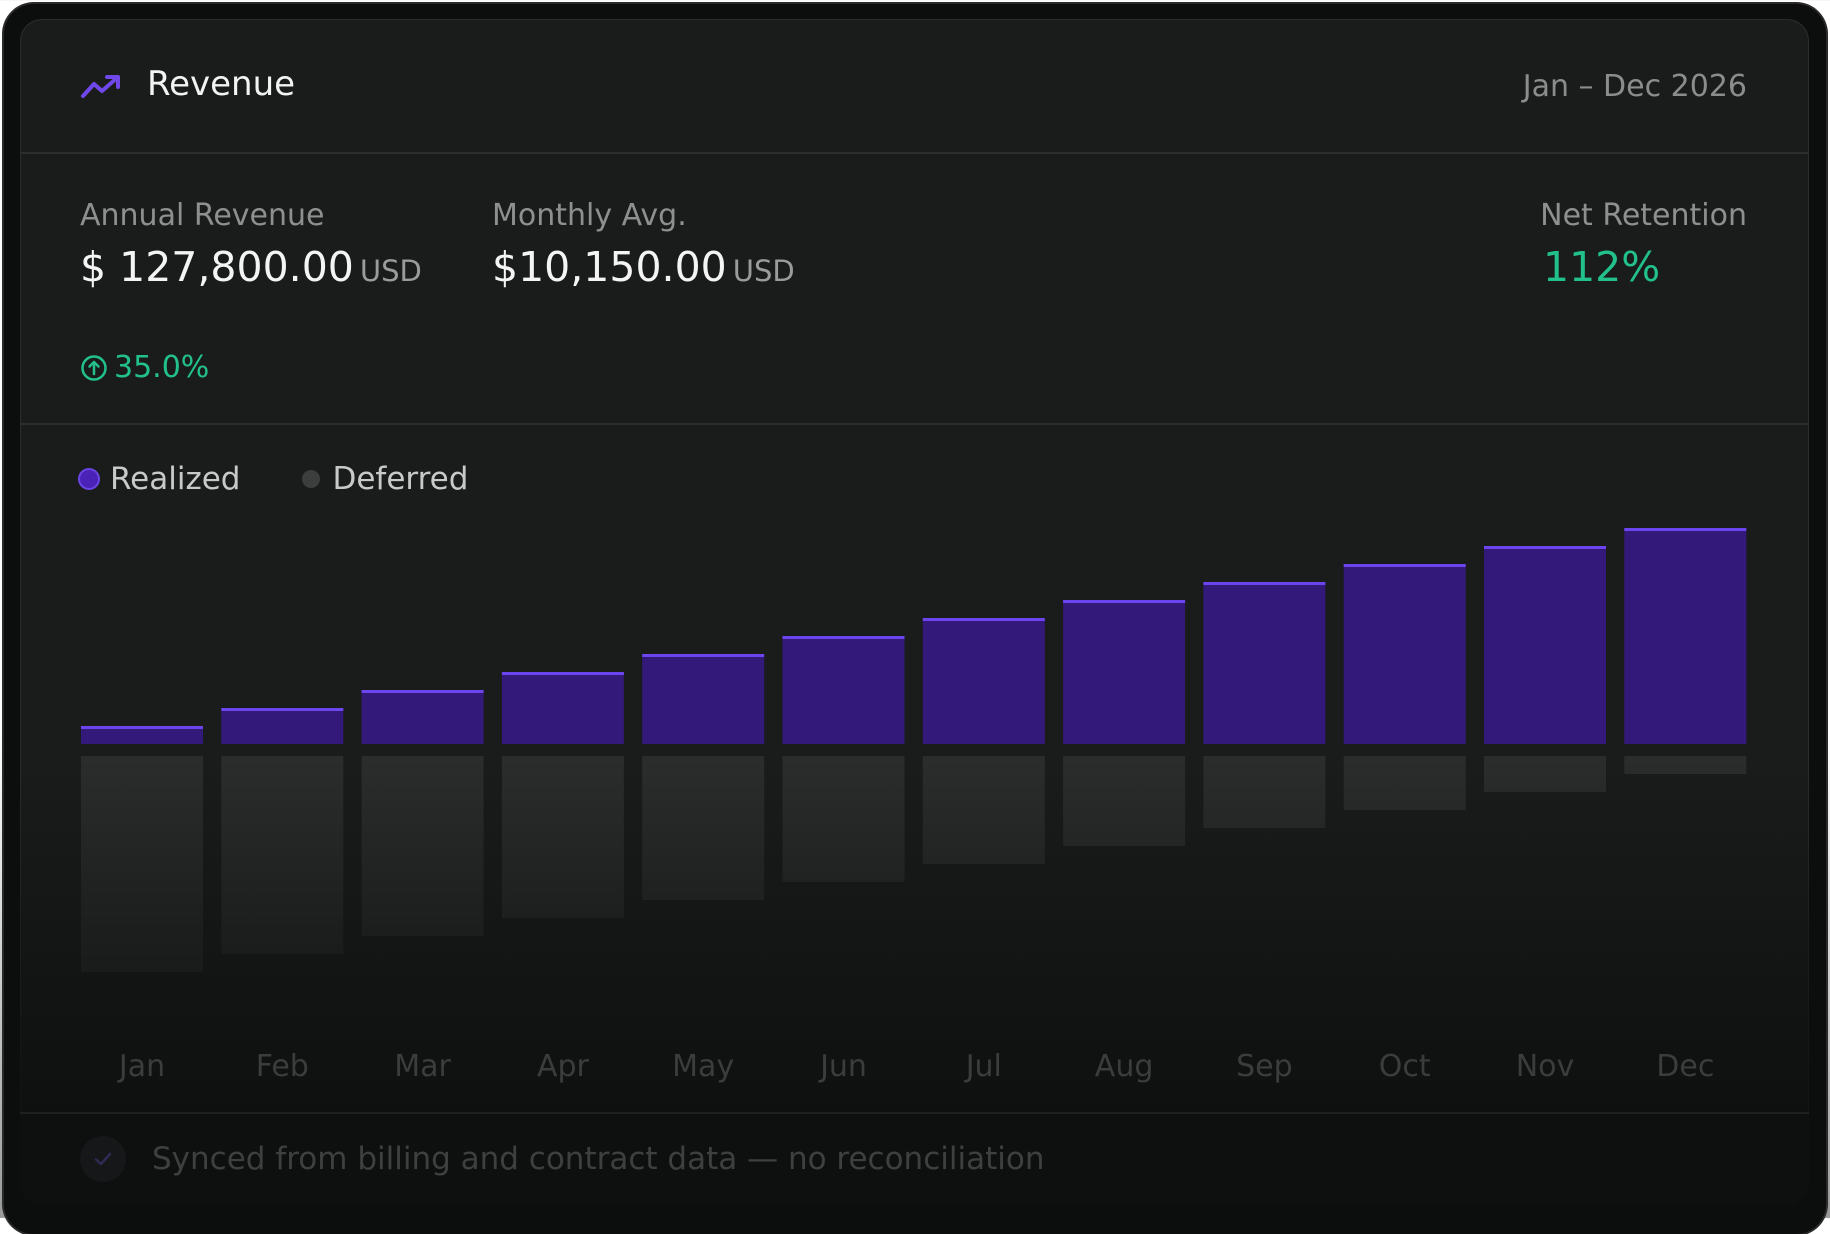 The width and height of the screenshot is (1830, 1234). I want to click on deferred-bar-may, so click(703, 828).